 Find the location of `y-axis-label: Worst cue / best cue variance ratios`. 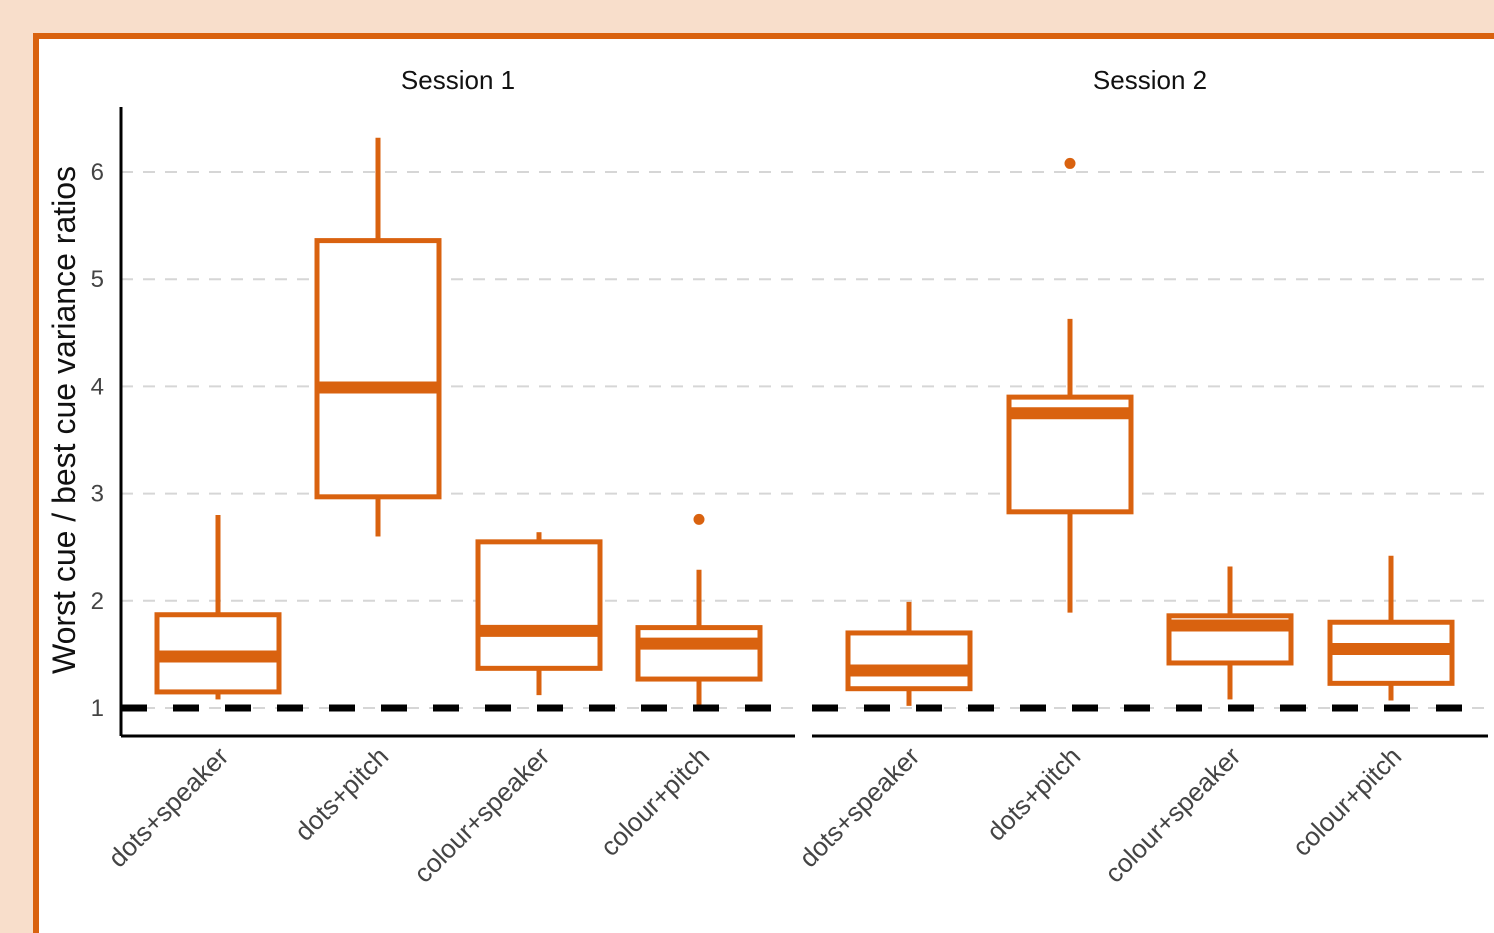

y-axis-label: Worst cue / best cue variance ratios is located at coordinates (64, 420).